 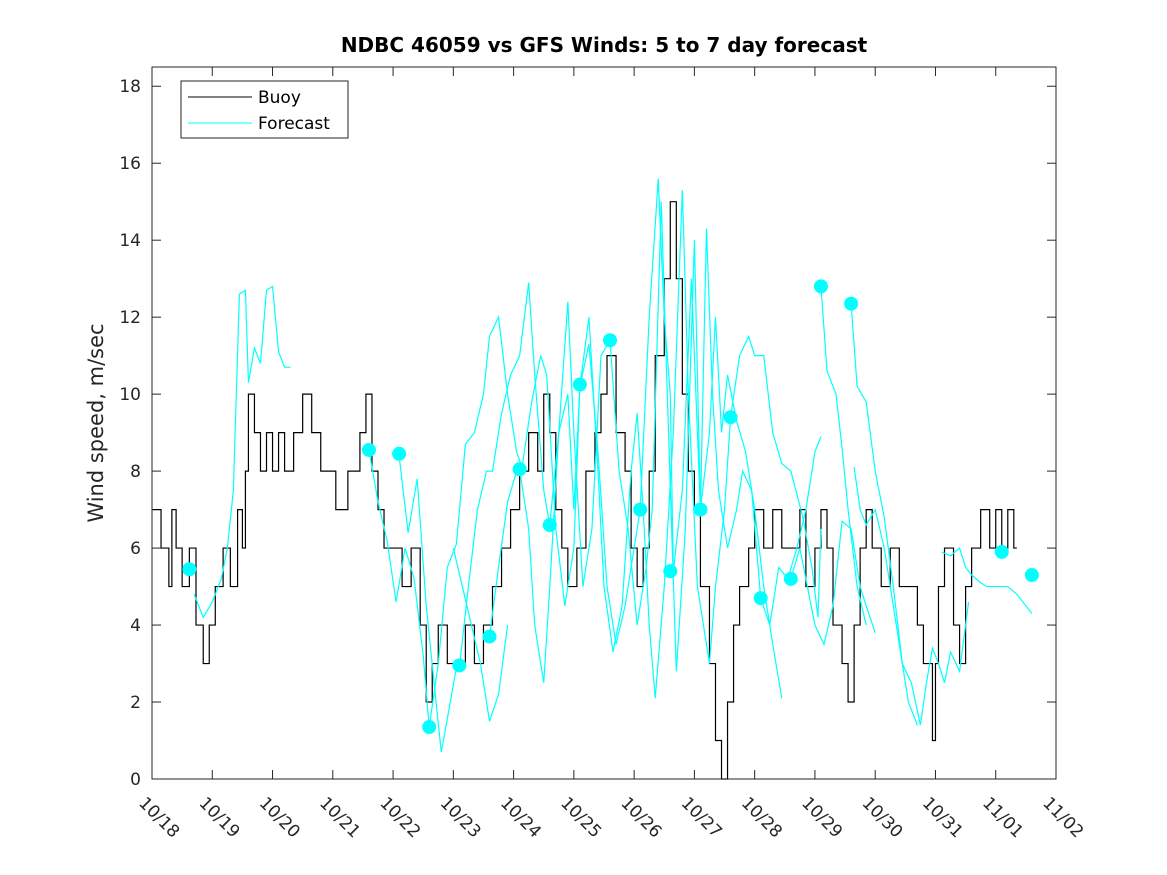 What do you see at coordinates (135, 780) in the screenshot?
I see `y-tick-label: 0` at bounding box center [135, 780].